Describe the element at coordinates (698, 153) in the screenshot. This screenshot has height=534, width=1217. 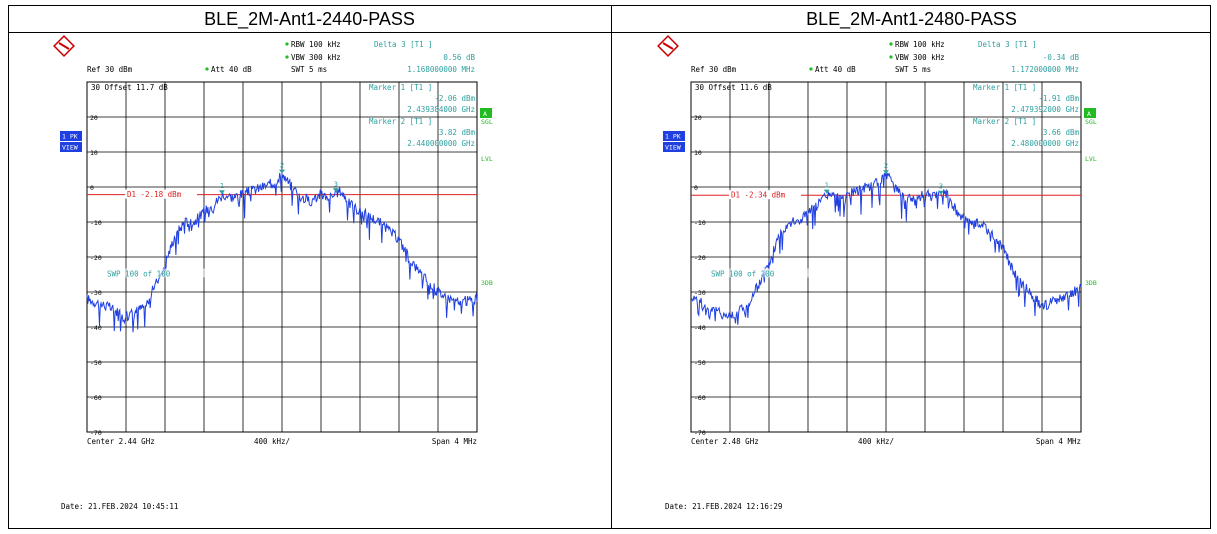
I see `y-tick-label: 10` at that location.